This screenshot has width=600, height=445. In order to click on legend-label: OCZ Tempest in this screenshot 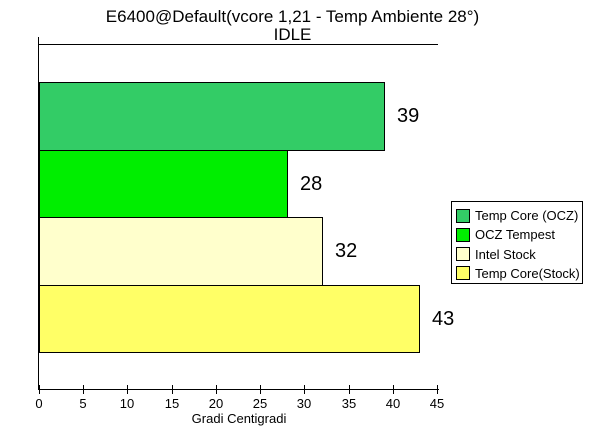, I will do `click(515, 235)`.